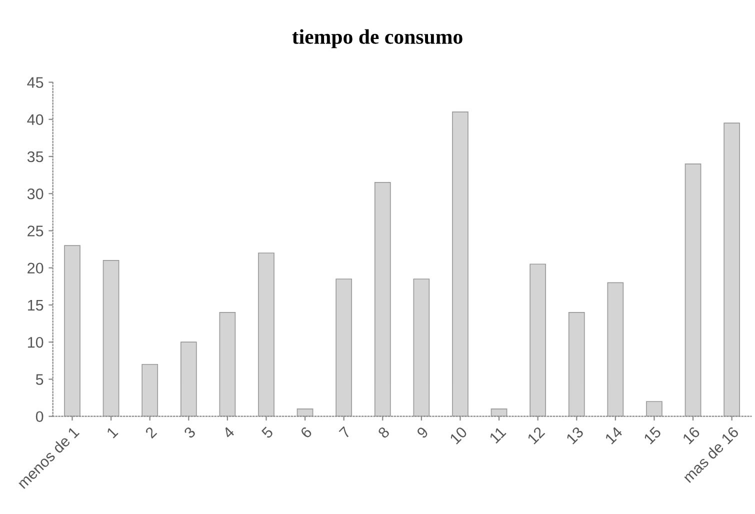  I want to click on y-tick-label: 25, so click(36, 231).